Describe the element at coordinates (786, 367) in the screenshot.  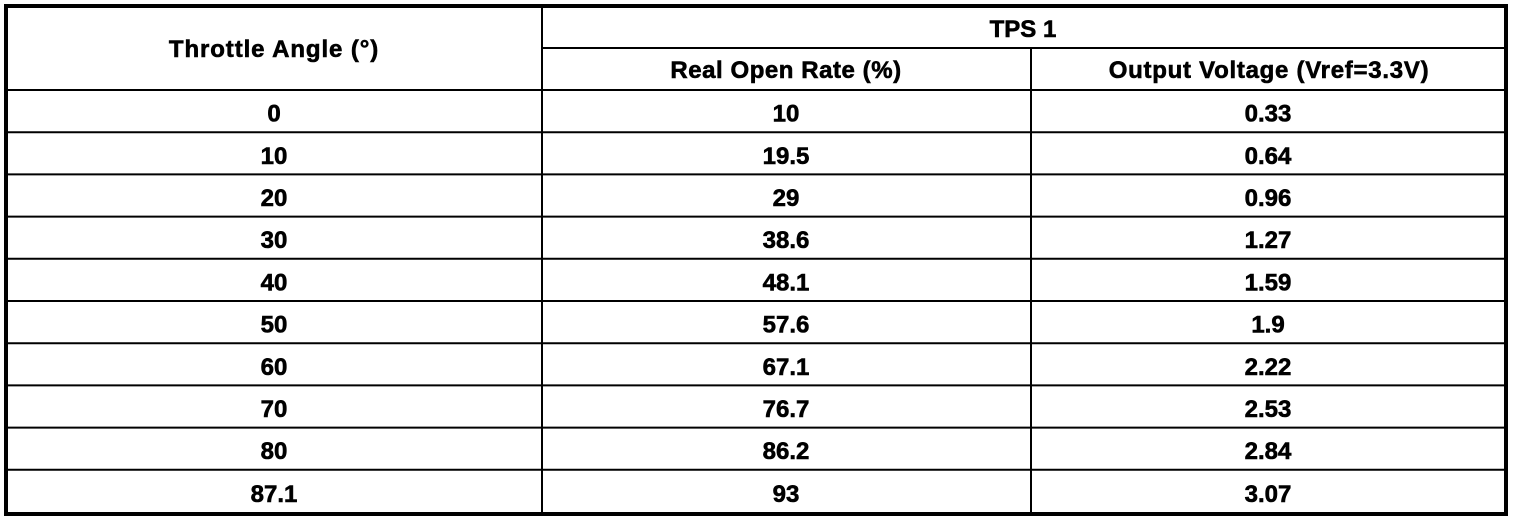
I see `svg-text: 67.1` at that location.